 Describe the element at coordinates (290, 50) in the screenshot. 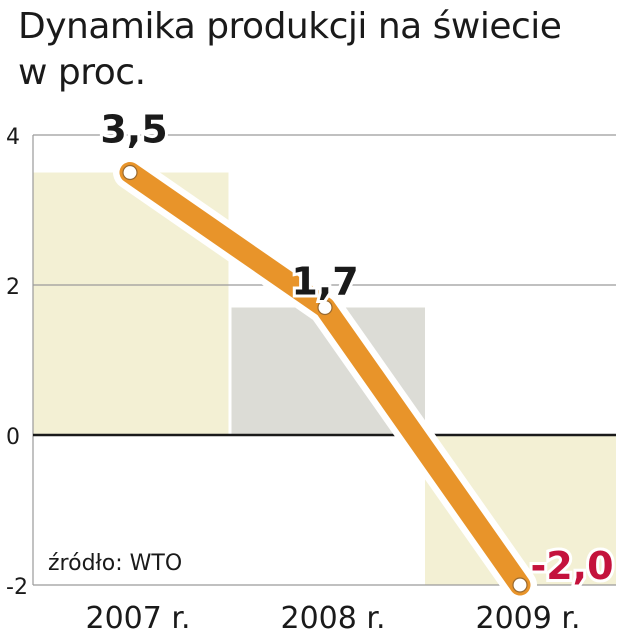

I see `chart-title: Dynamika produkcji na świecie w proc.` at that location.